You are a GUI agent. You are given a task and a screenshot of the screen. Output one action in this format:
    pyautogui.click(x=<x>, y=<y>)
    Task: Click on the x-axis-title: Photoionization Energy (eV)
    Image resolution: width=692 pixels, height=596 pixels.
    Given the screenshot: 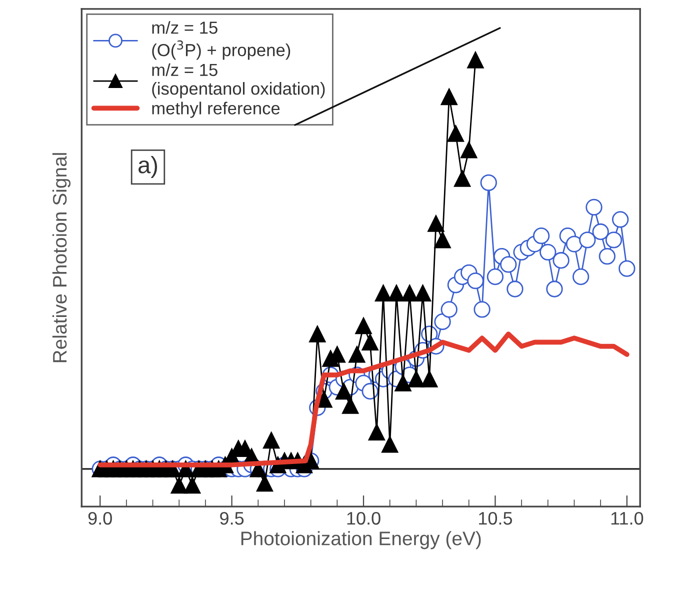 What is the action you would take?
    pyautogui.click(x=361, y=540)
    